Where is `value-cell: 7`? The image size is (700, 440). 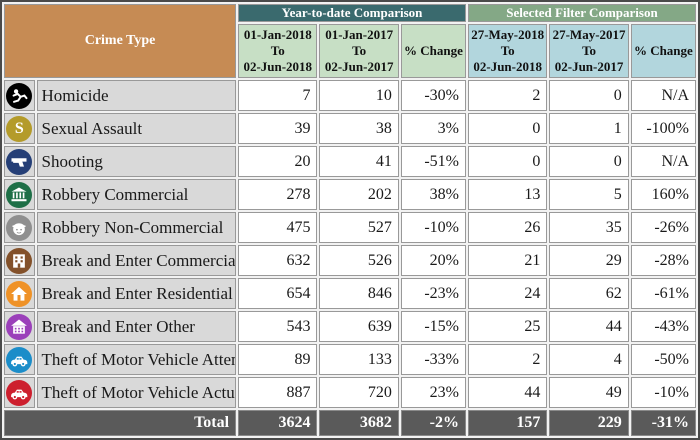 value-cell: 7 is located at coordinates (278, 95).